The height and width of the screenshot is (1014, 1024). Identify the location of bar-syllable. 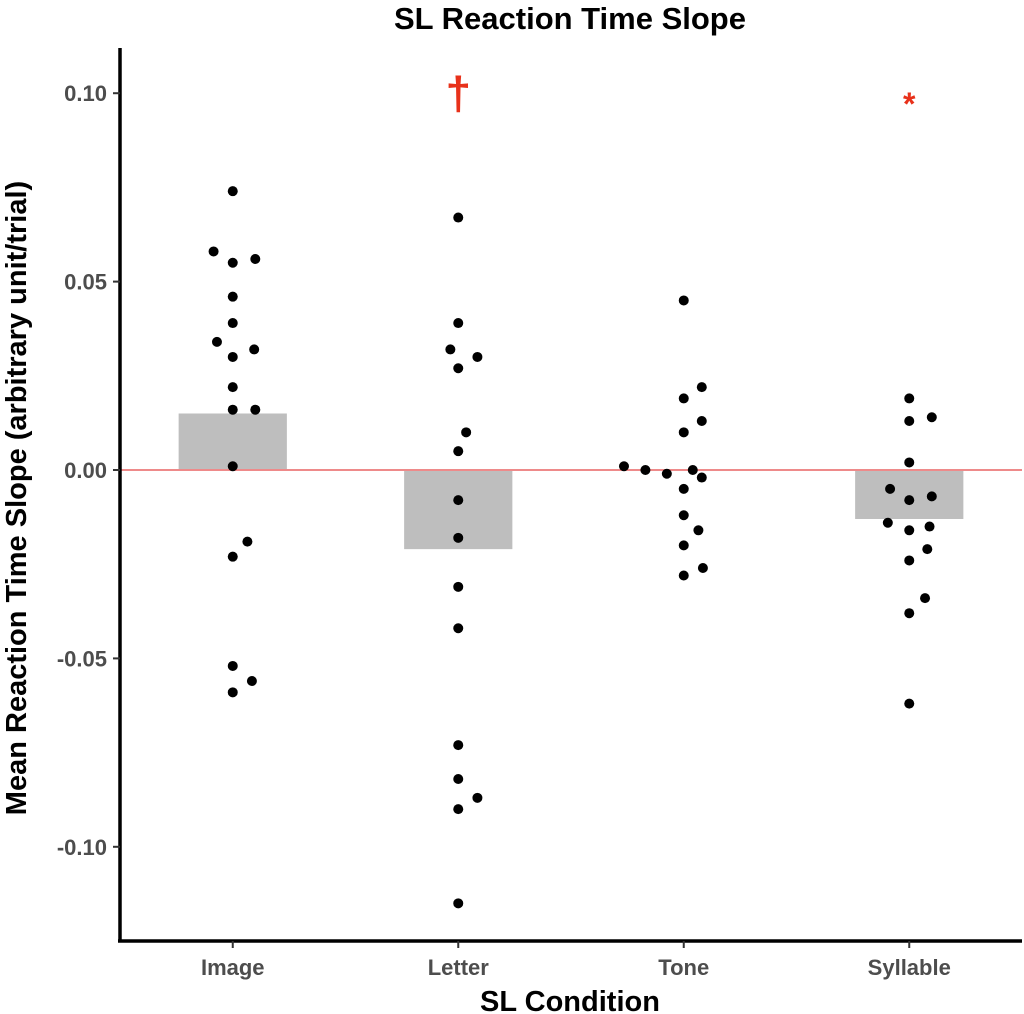
(909, 494).